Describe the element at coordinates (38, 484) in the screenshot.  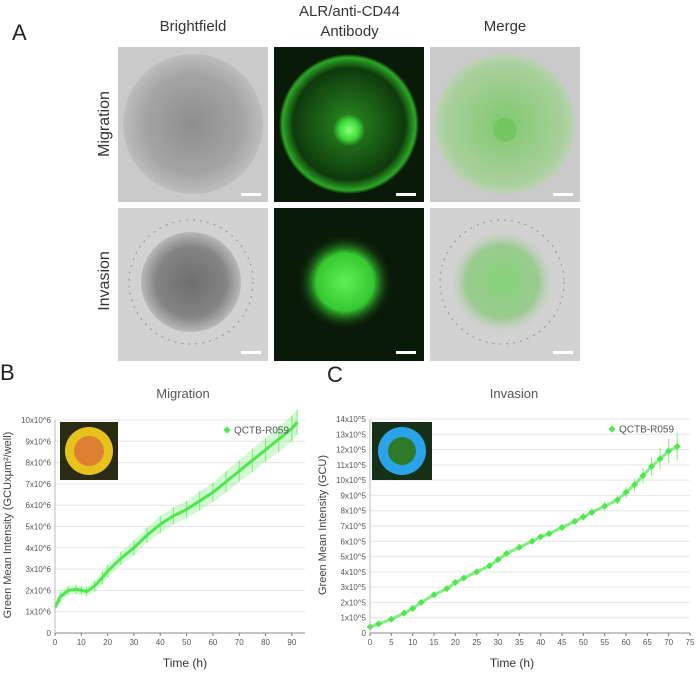
I see `y-tick-label: 7x10^6` at that location.